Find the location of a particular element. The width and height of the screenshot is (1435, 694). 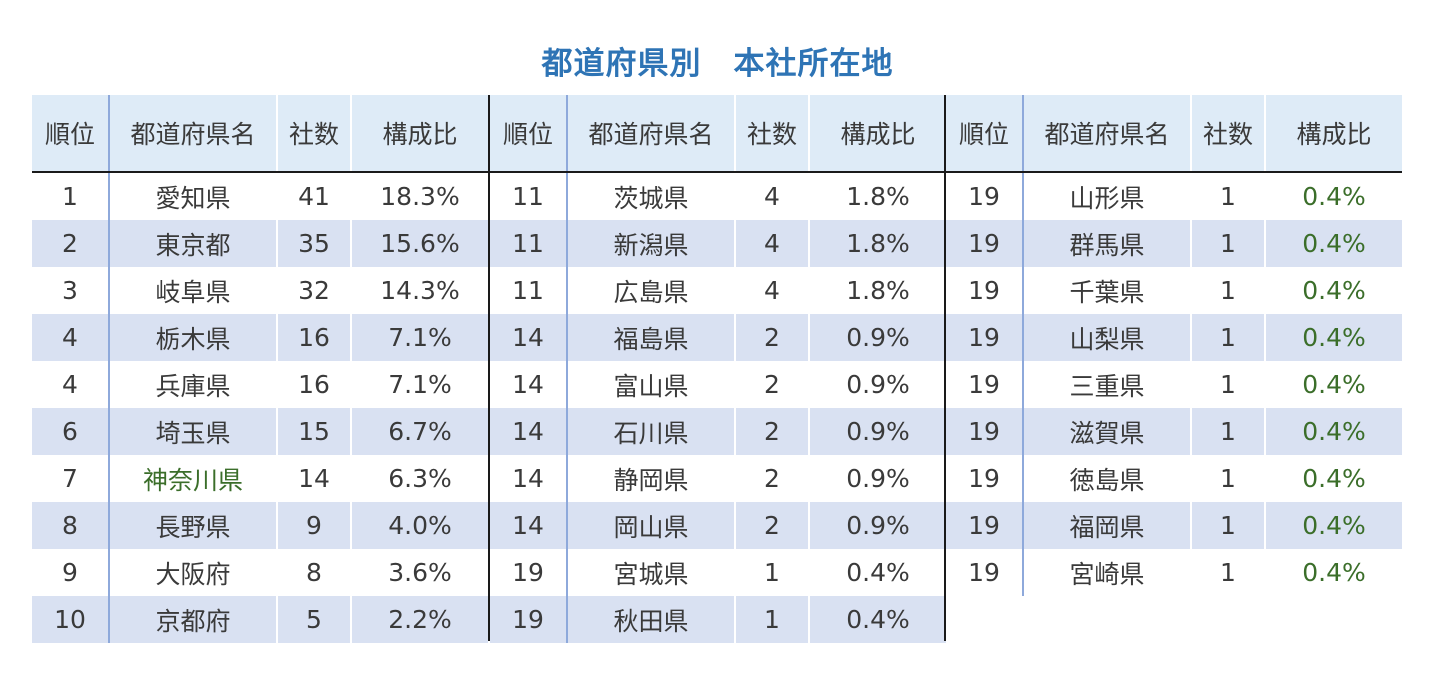

count-cell: 8 is located at coordinates (314, 572).